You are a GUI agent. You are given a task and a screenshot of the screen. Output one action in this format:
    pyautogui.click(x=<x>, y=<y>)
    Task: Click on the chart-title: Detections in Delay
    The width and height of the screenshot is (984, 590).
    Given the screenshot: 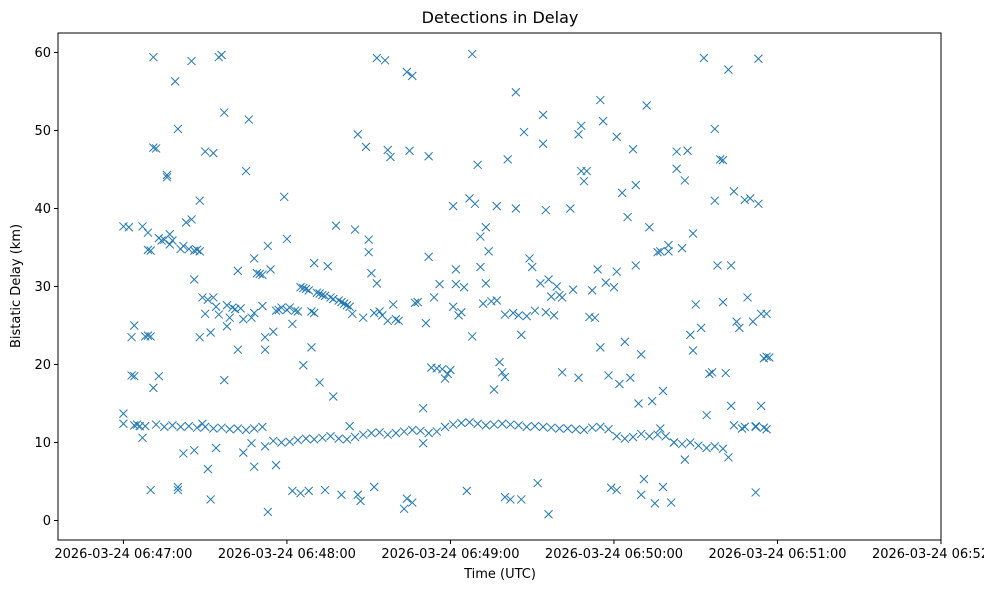 What is the action you would take?
    pyautogui.click(x=500, y=17)
    